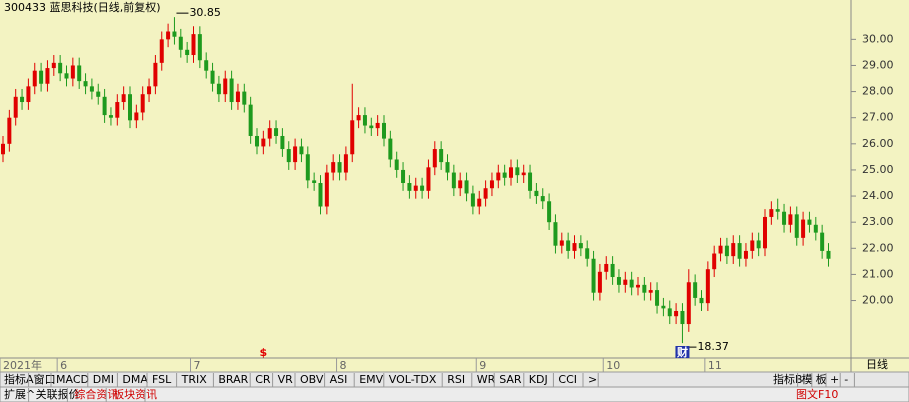  Describe the element at coordinates (339, 379) in the screenshot. I see `tab: ASI` at that location.